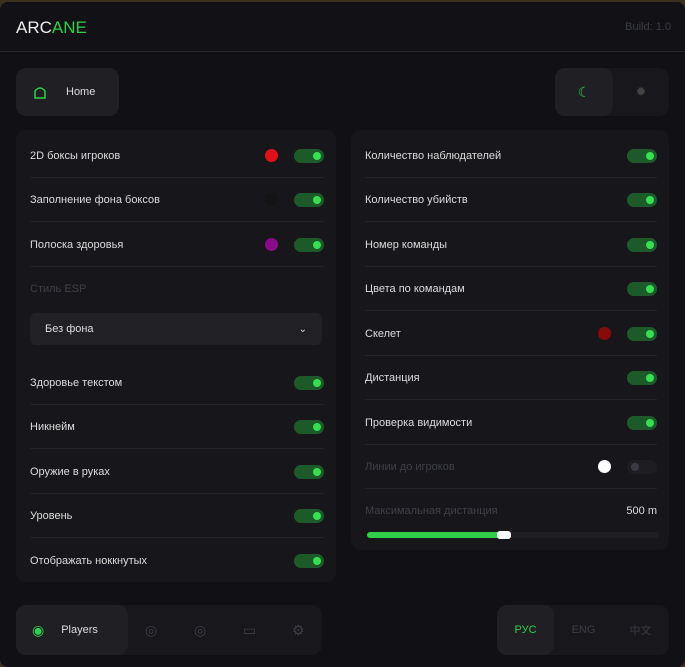  I want to click on lang-eng: ENG, so click(583, 630).